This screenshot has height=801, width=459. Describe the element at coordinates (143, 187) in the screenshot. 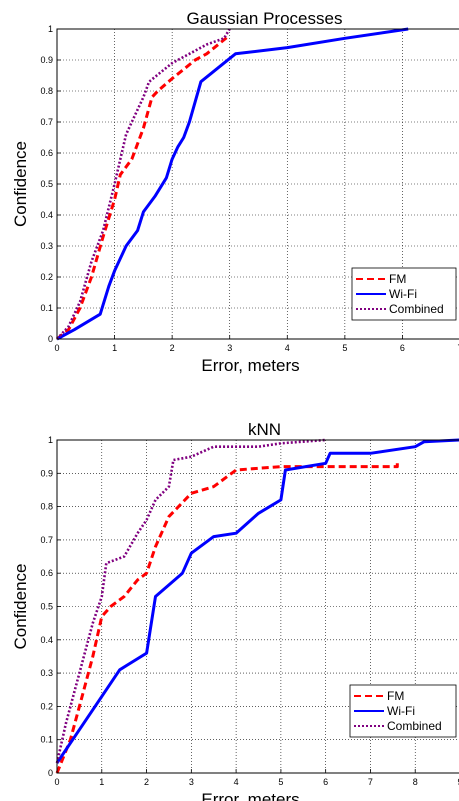

I see `series-line-fm` at that location.